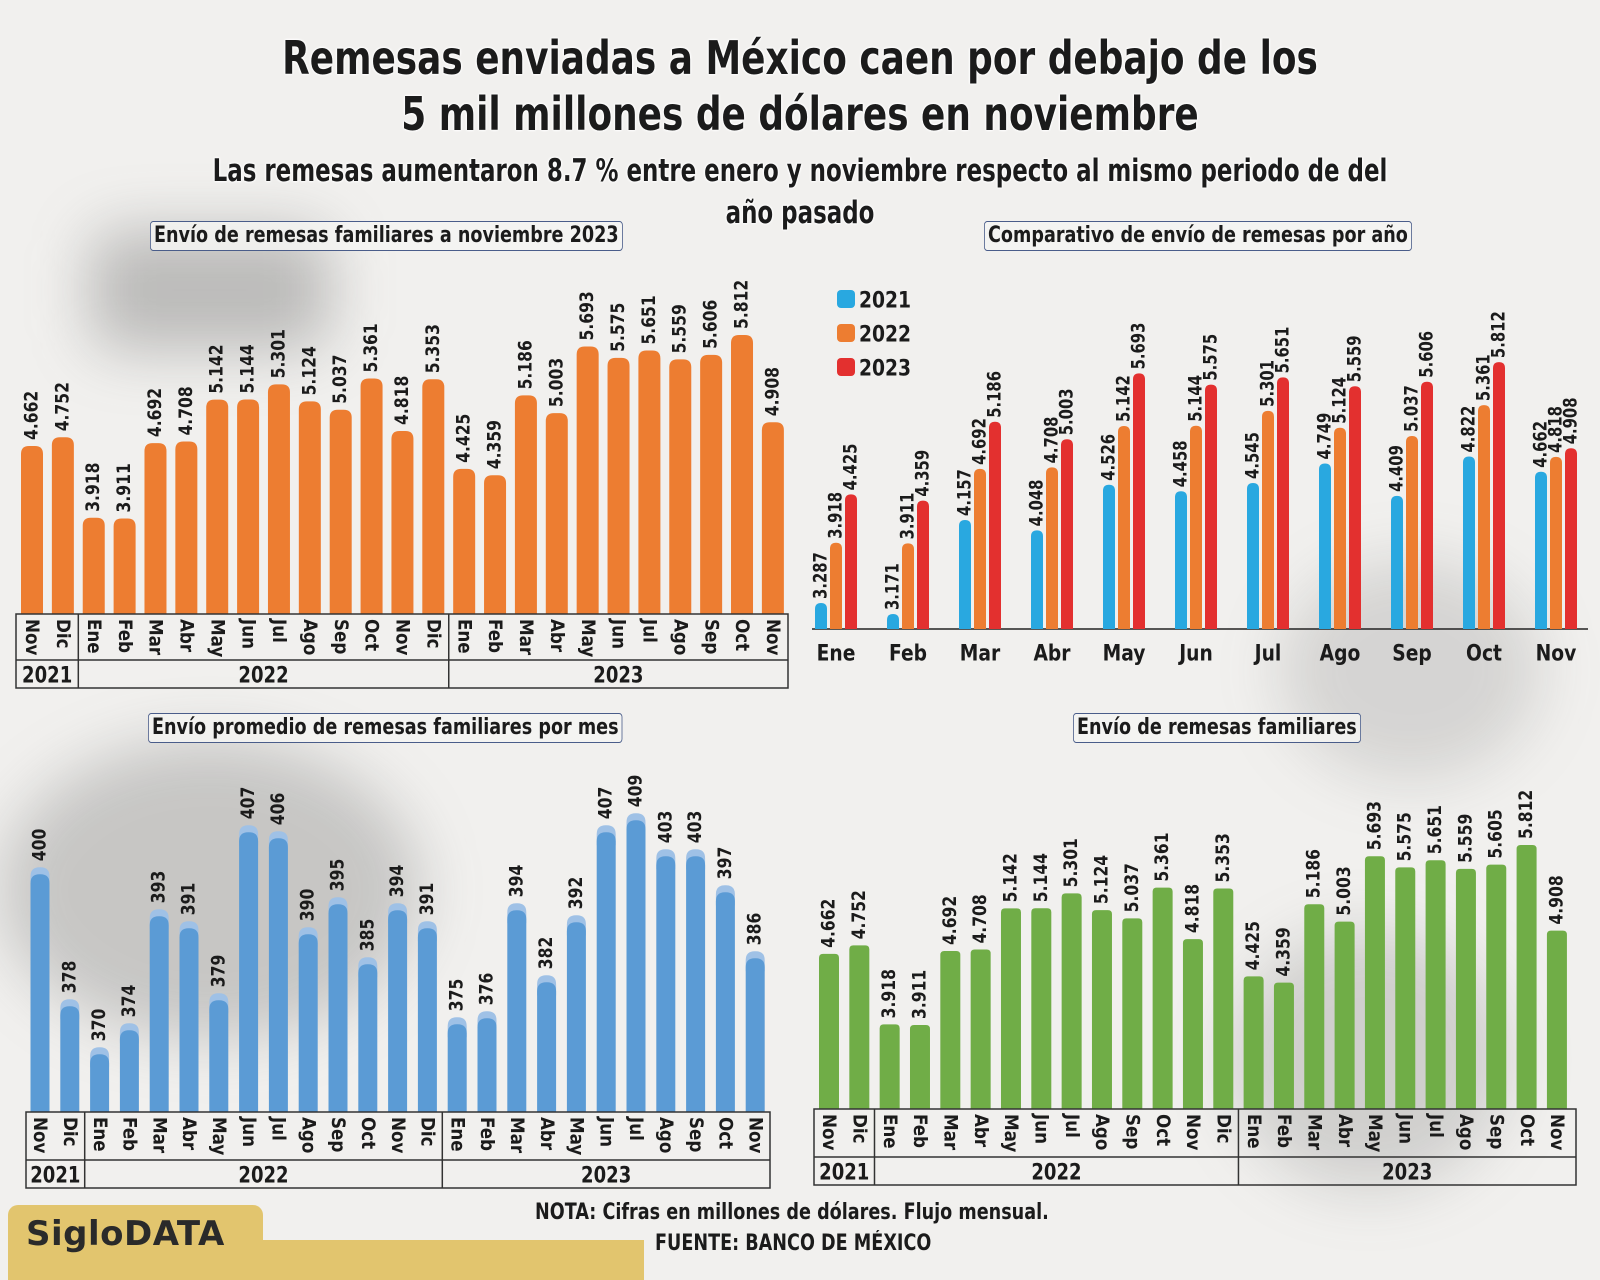 Image resolution: width=1600 pixels, height=1280 pixels. I want to click on chart2-month-label: Mar, so click(980, 653).